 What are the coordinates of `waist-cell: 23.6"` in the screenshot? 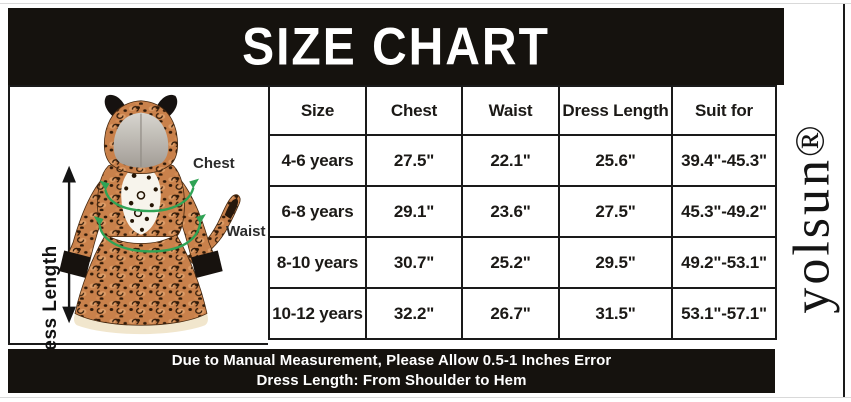 It's located at (510, 211).